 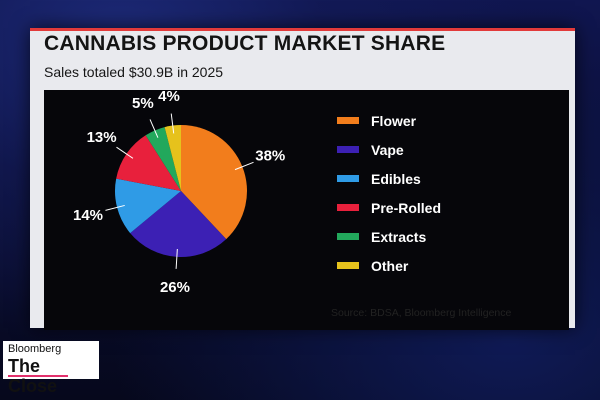 I want to click on chart-subtitle: Sales totaled $30.9B in 2025, so click(x=134, y=72).